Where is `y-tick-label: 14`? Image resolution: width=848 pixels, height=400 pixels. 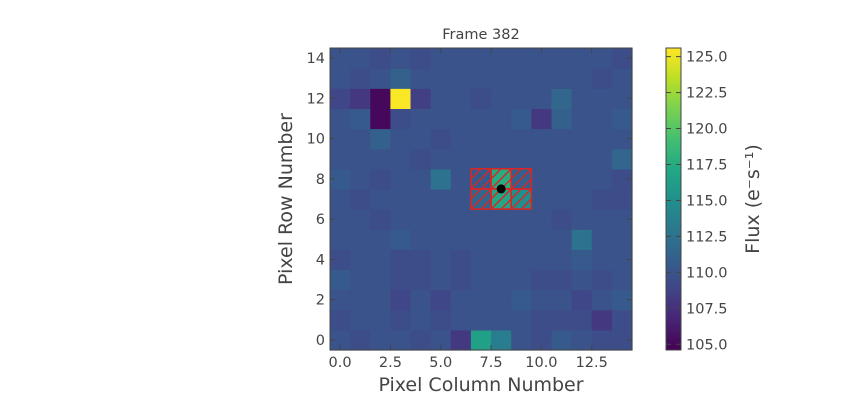 y-tick-label: 14 is located at coordinates (316, 59).